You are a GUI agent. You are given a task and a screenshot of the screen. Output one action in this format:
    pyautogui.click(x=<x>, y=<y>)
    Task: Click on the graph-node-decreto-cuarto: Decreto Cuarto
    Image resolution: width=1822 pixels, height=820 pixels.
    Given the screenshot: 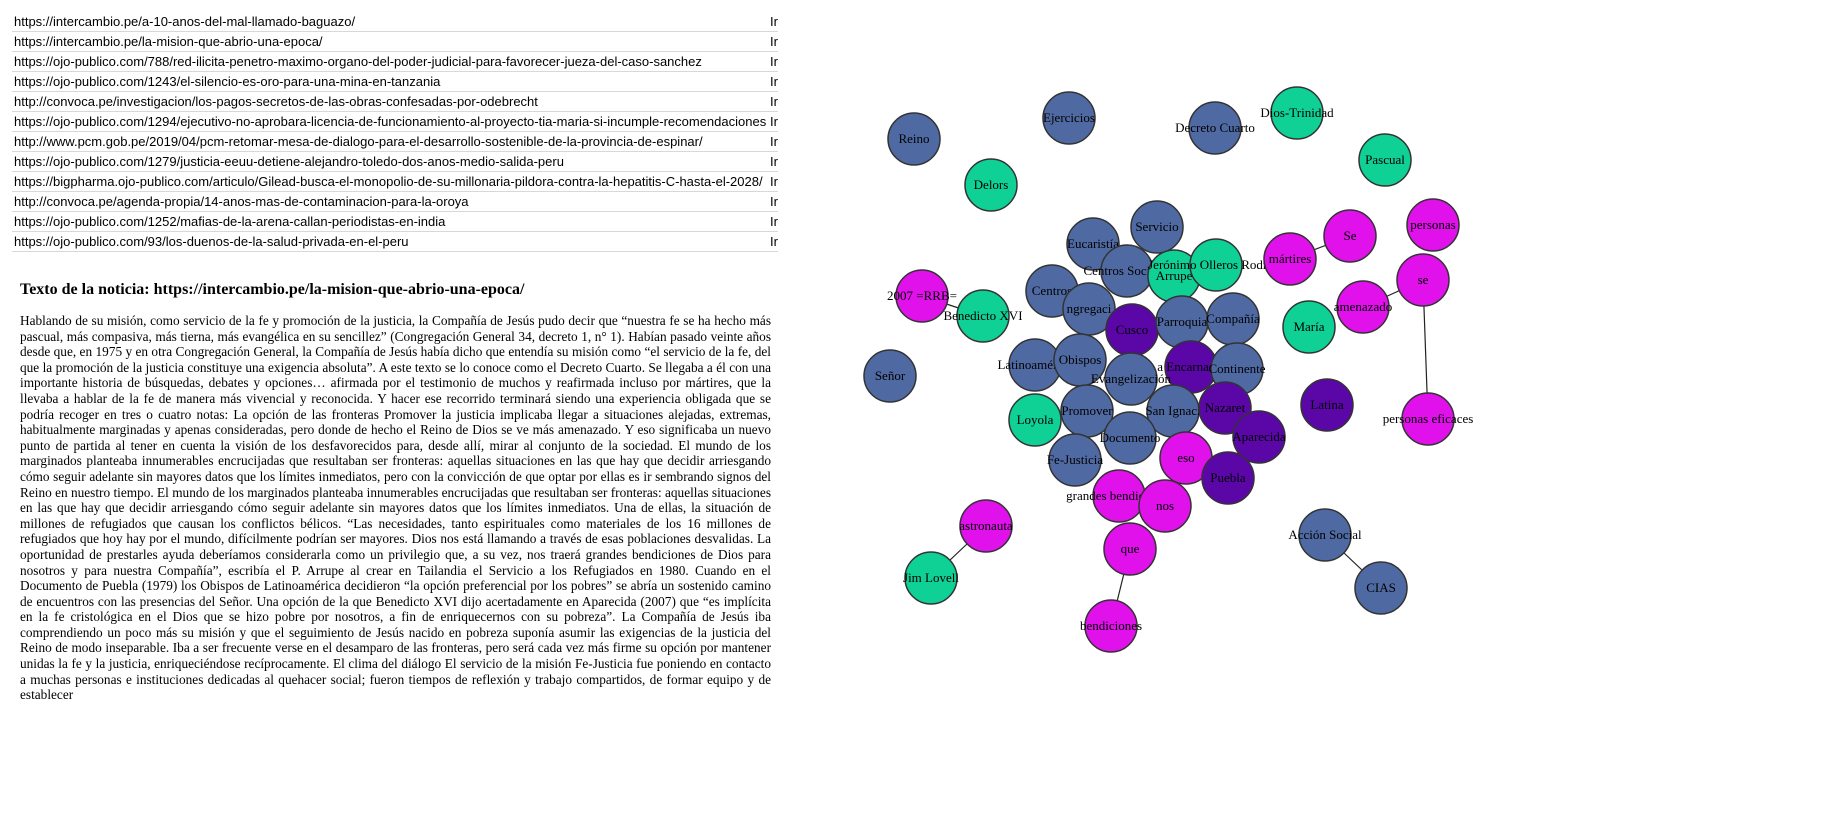 What is the action you would take?
    pyautogui.click(x=1215, y=128)
    